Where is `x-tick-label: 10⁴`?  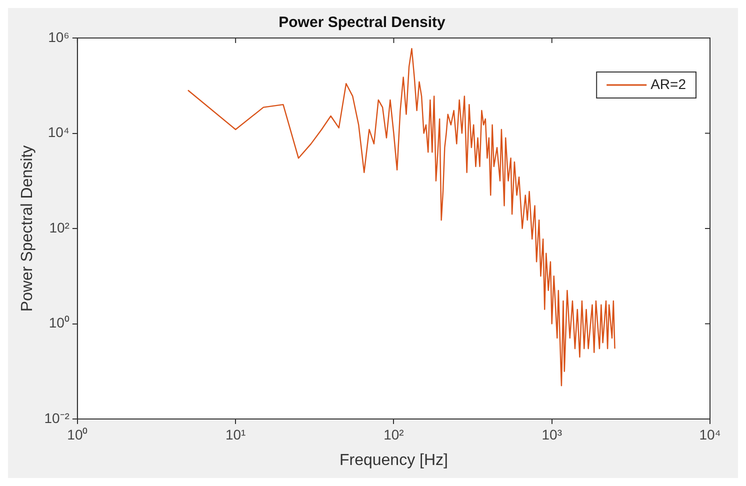 x-tick-label: 10⁴ is located at coordinates (710, 434).